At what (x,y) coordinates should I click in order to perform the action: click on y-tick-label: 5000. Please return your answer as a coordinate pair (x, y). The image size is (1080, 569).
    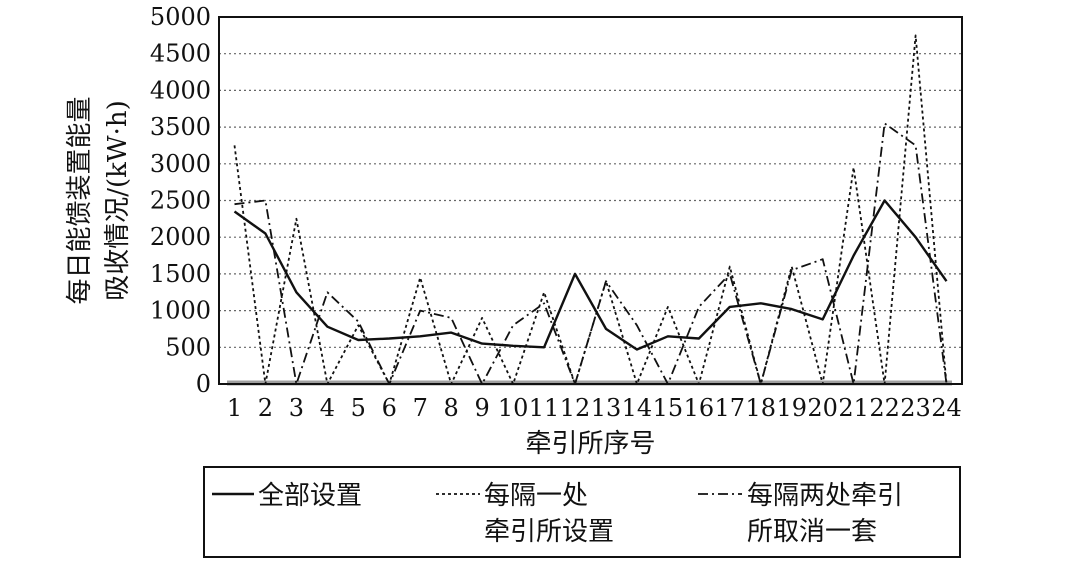
    Looking at the image, I should click on (180, 17).